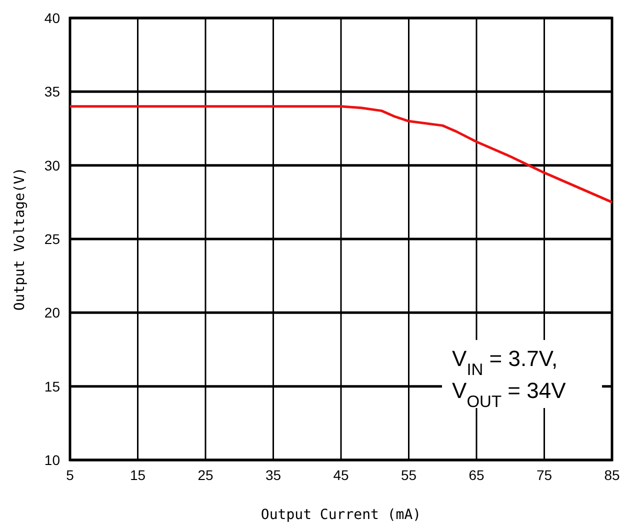  Describe the element at coordinates (544, 475) in the screenshot. I see `x-tick-label: 75` at that location.